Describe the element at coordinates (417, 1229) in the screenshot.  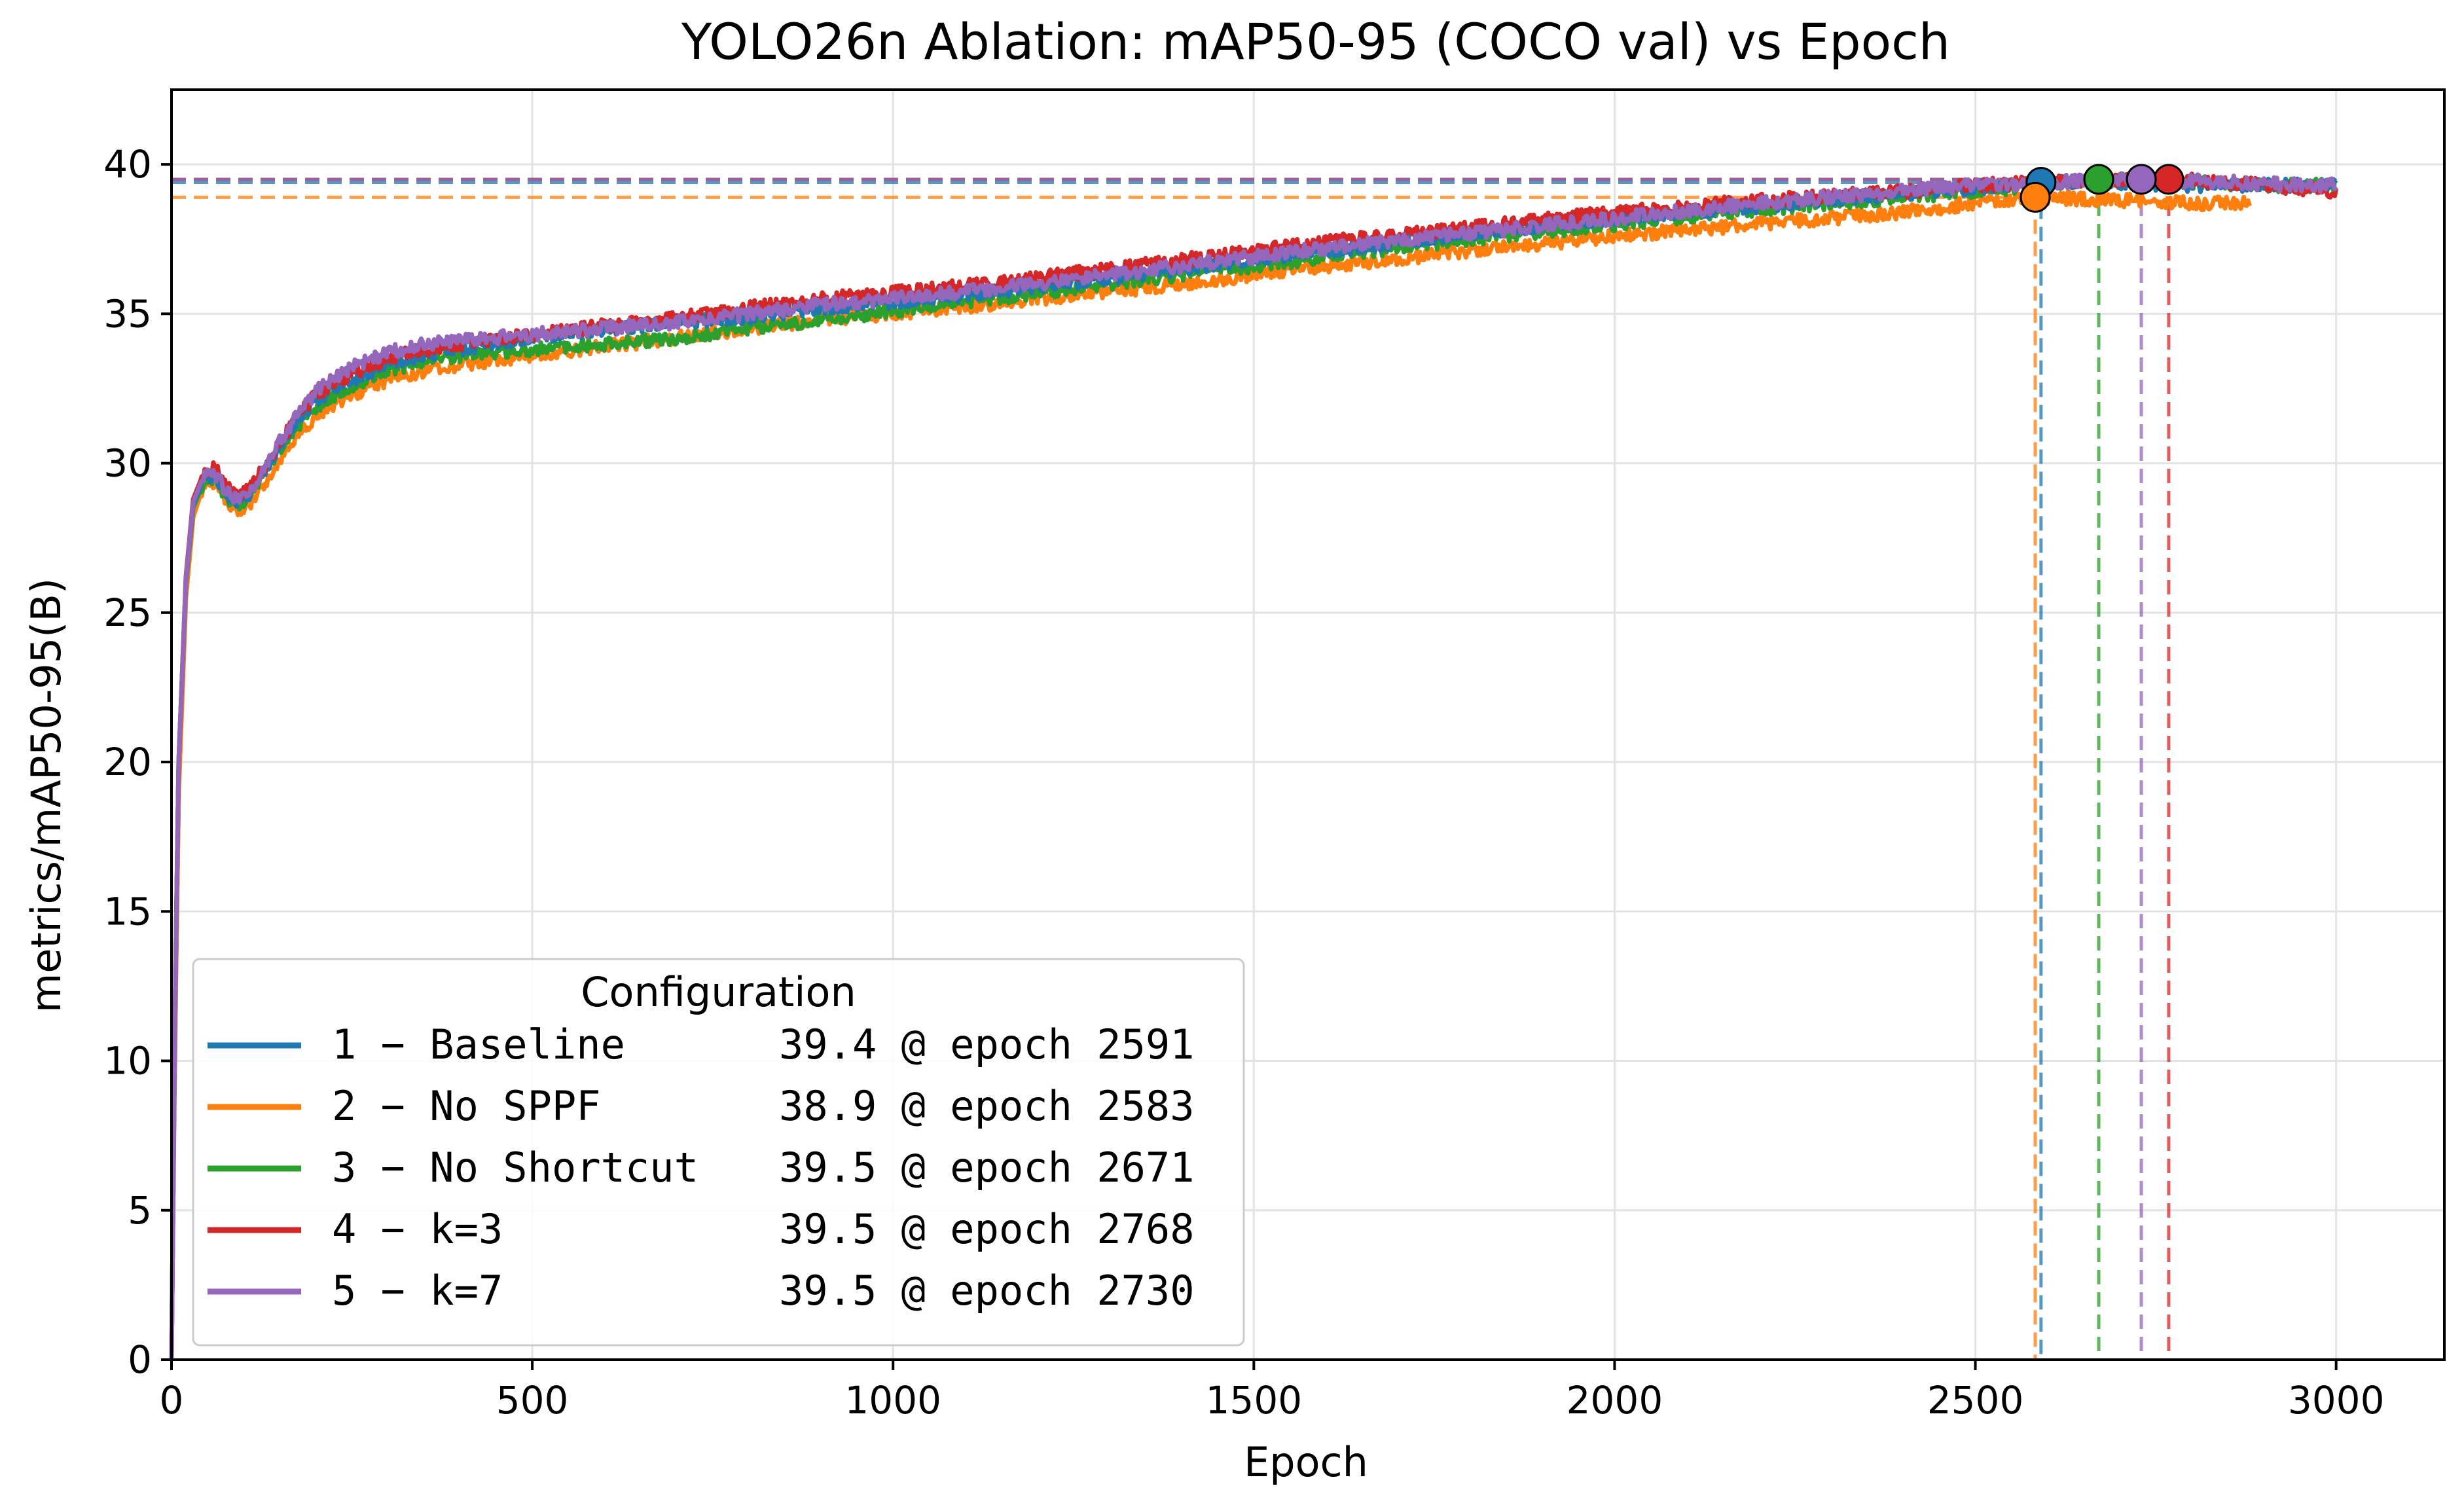
I see `legend-series-name: 4 − k=3` at that location.